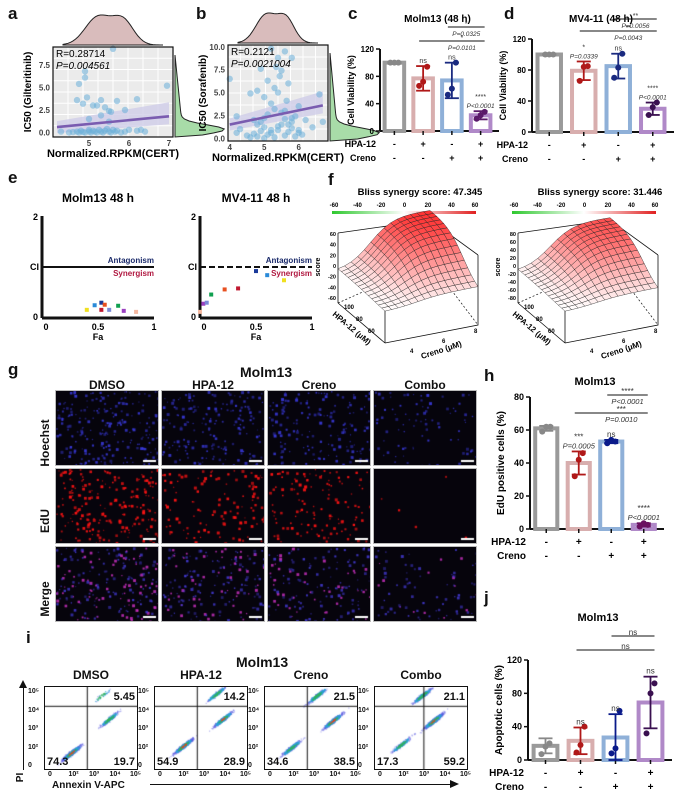  I want to click on quadrant-lower-right-value: 19.7, so click(124, 762).